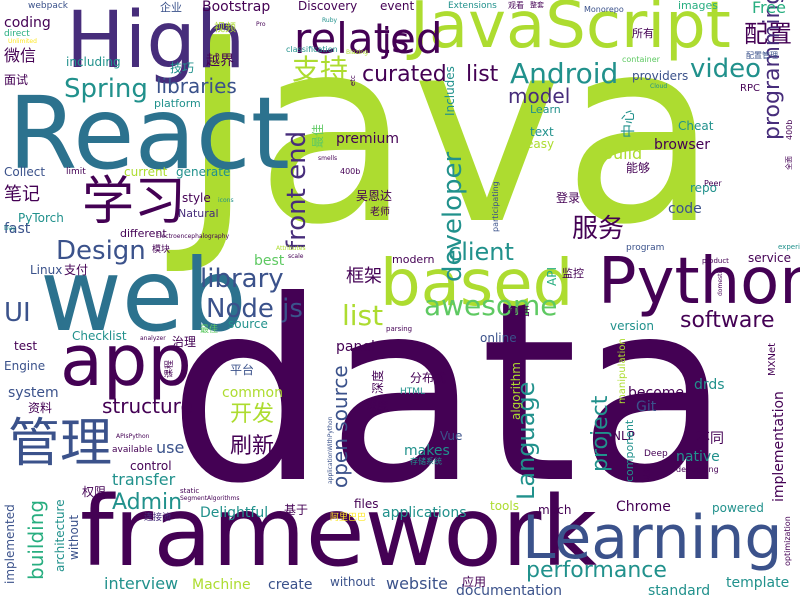 The height and width of the screenshot is (600, 800). What do you see at coordinates (252, 446) in the screenshot?
I see `word-shuaxin: 刷新` at bounding box center [252, 446].